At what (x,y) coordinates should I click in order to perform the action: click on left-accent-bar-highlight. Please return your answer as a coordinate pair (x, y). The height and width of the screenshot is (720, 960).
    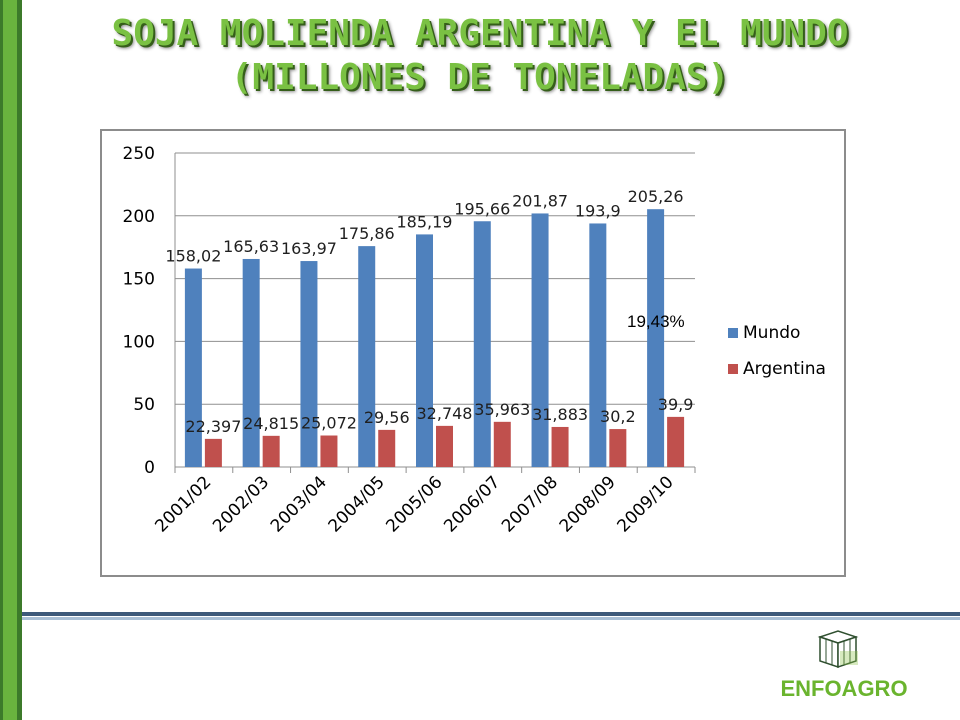
    Looking at the image, I should click on (10, 360).